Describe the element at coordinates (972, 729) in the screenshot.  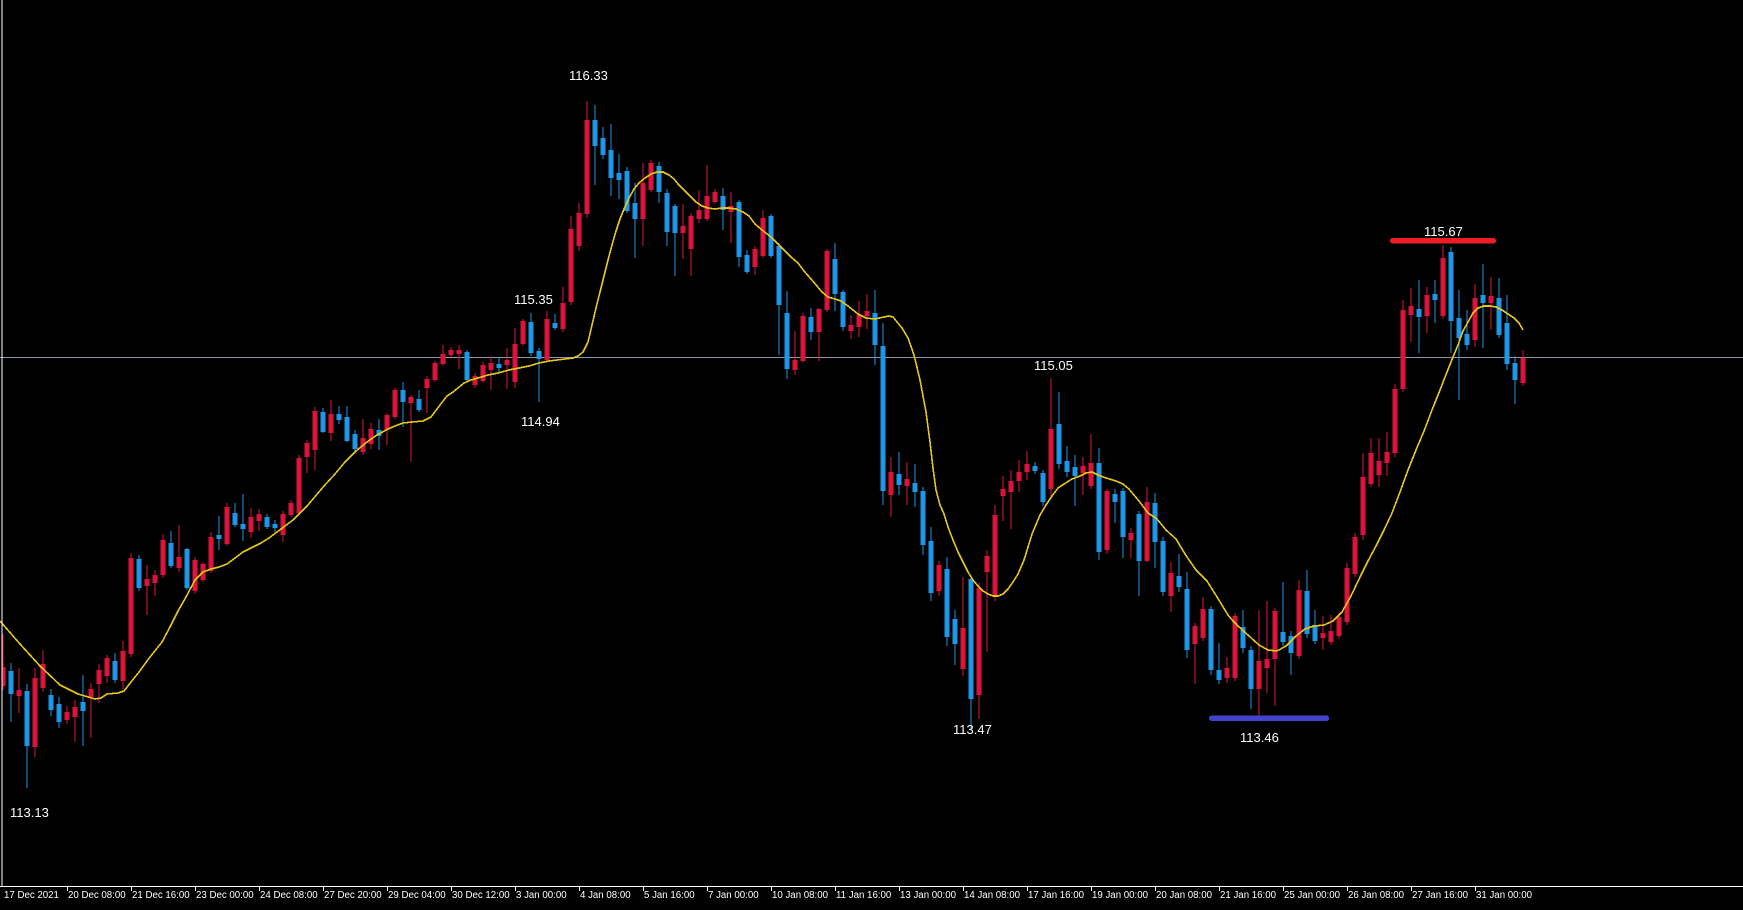
I see `svg-text: 113.47` at that location.